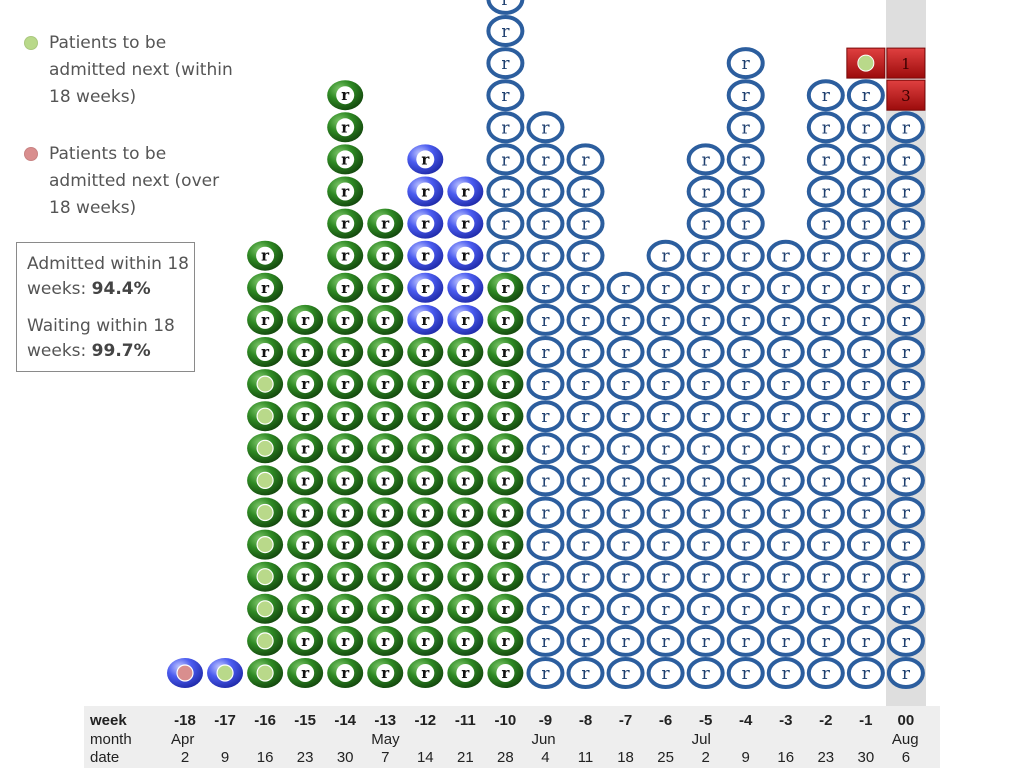 The image size is (1024, 768). I want to click on marker-week--12-level-11-badge, so click(425, 352).